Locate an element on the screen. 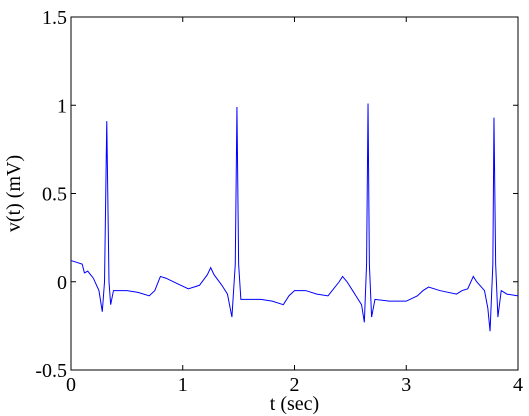  y-tick-label: -0.5 is located at coordinates (51, 371).